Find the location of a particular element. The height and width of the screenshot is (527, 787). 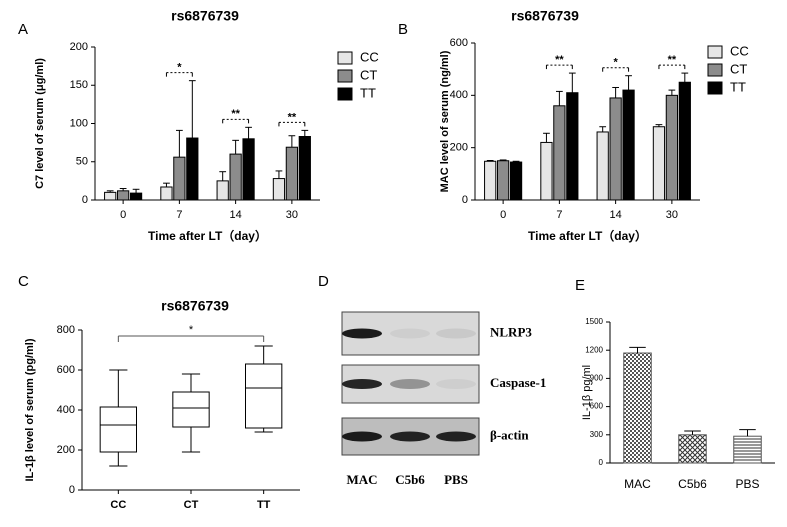

x-tick-label: CC is located at coordinates (118, 505).